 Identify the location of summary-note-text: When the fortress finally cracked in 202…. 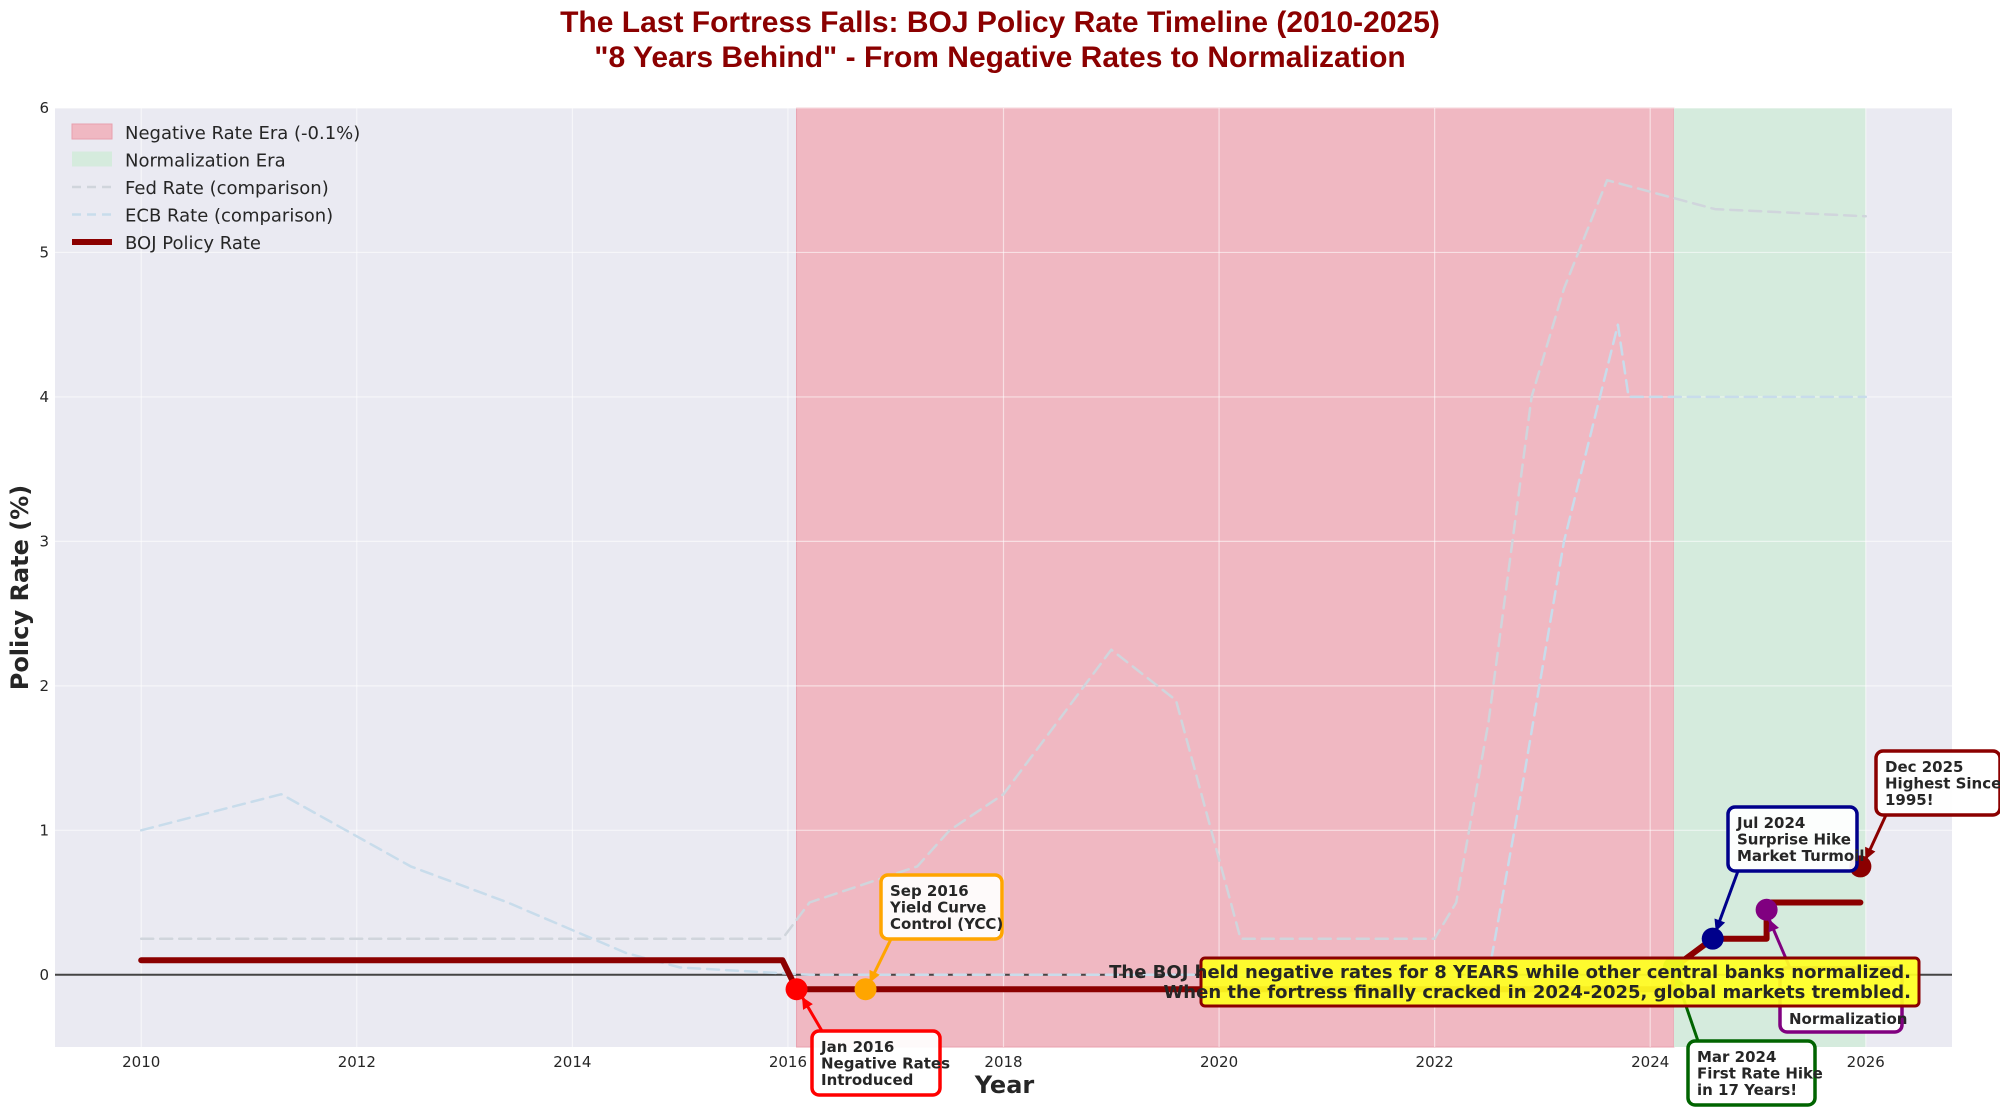
(1537, 992).